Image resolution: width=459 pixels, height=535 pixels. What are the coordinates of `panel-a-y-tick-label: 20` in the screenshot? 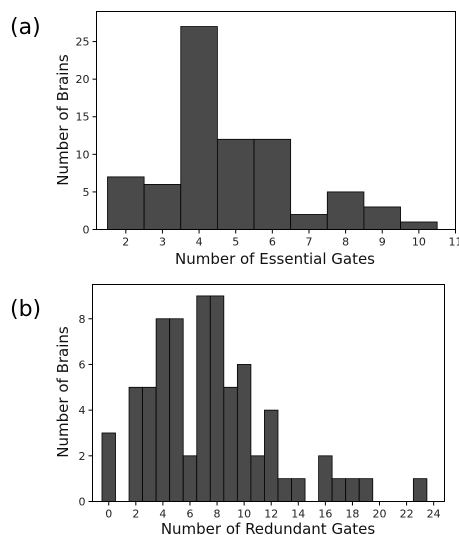 It's located at (83, 79).